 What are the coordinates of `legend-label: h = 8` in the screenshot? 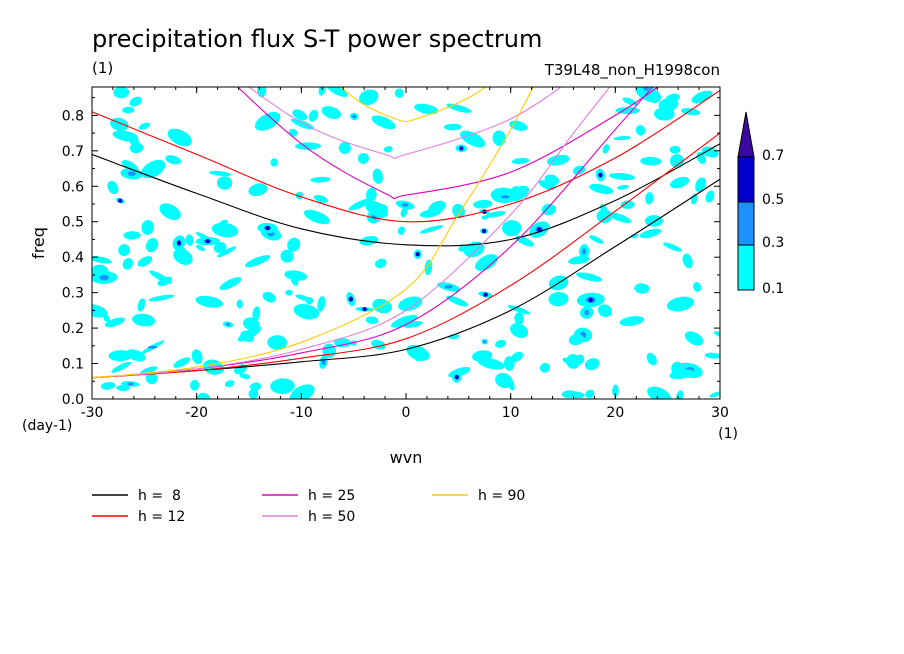 It's located at (159, 496).